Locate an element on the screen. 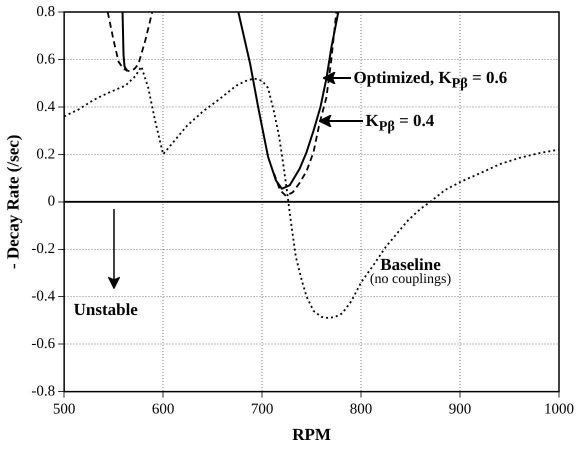 This screenshot has height=450, width=577. annotation: K$_{Pβ}$ = 0.4 is located at coordinates (399, 122).